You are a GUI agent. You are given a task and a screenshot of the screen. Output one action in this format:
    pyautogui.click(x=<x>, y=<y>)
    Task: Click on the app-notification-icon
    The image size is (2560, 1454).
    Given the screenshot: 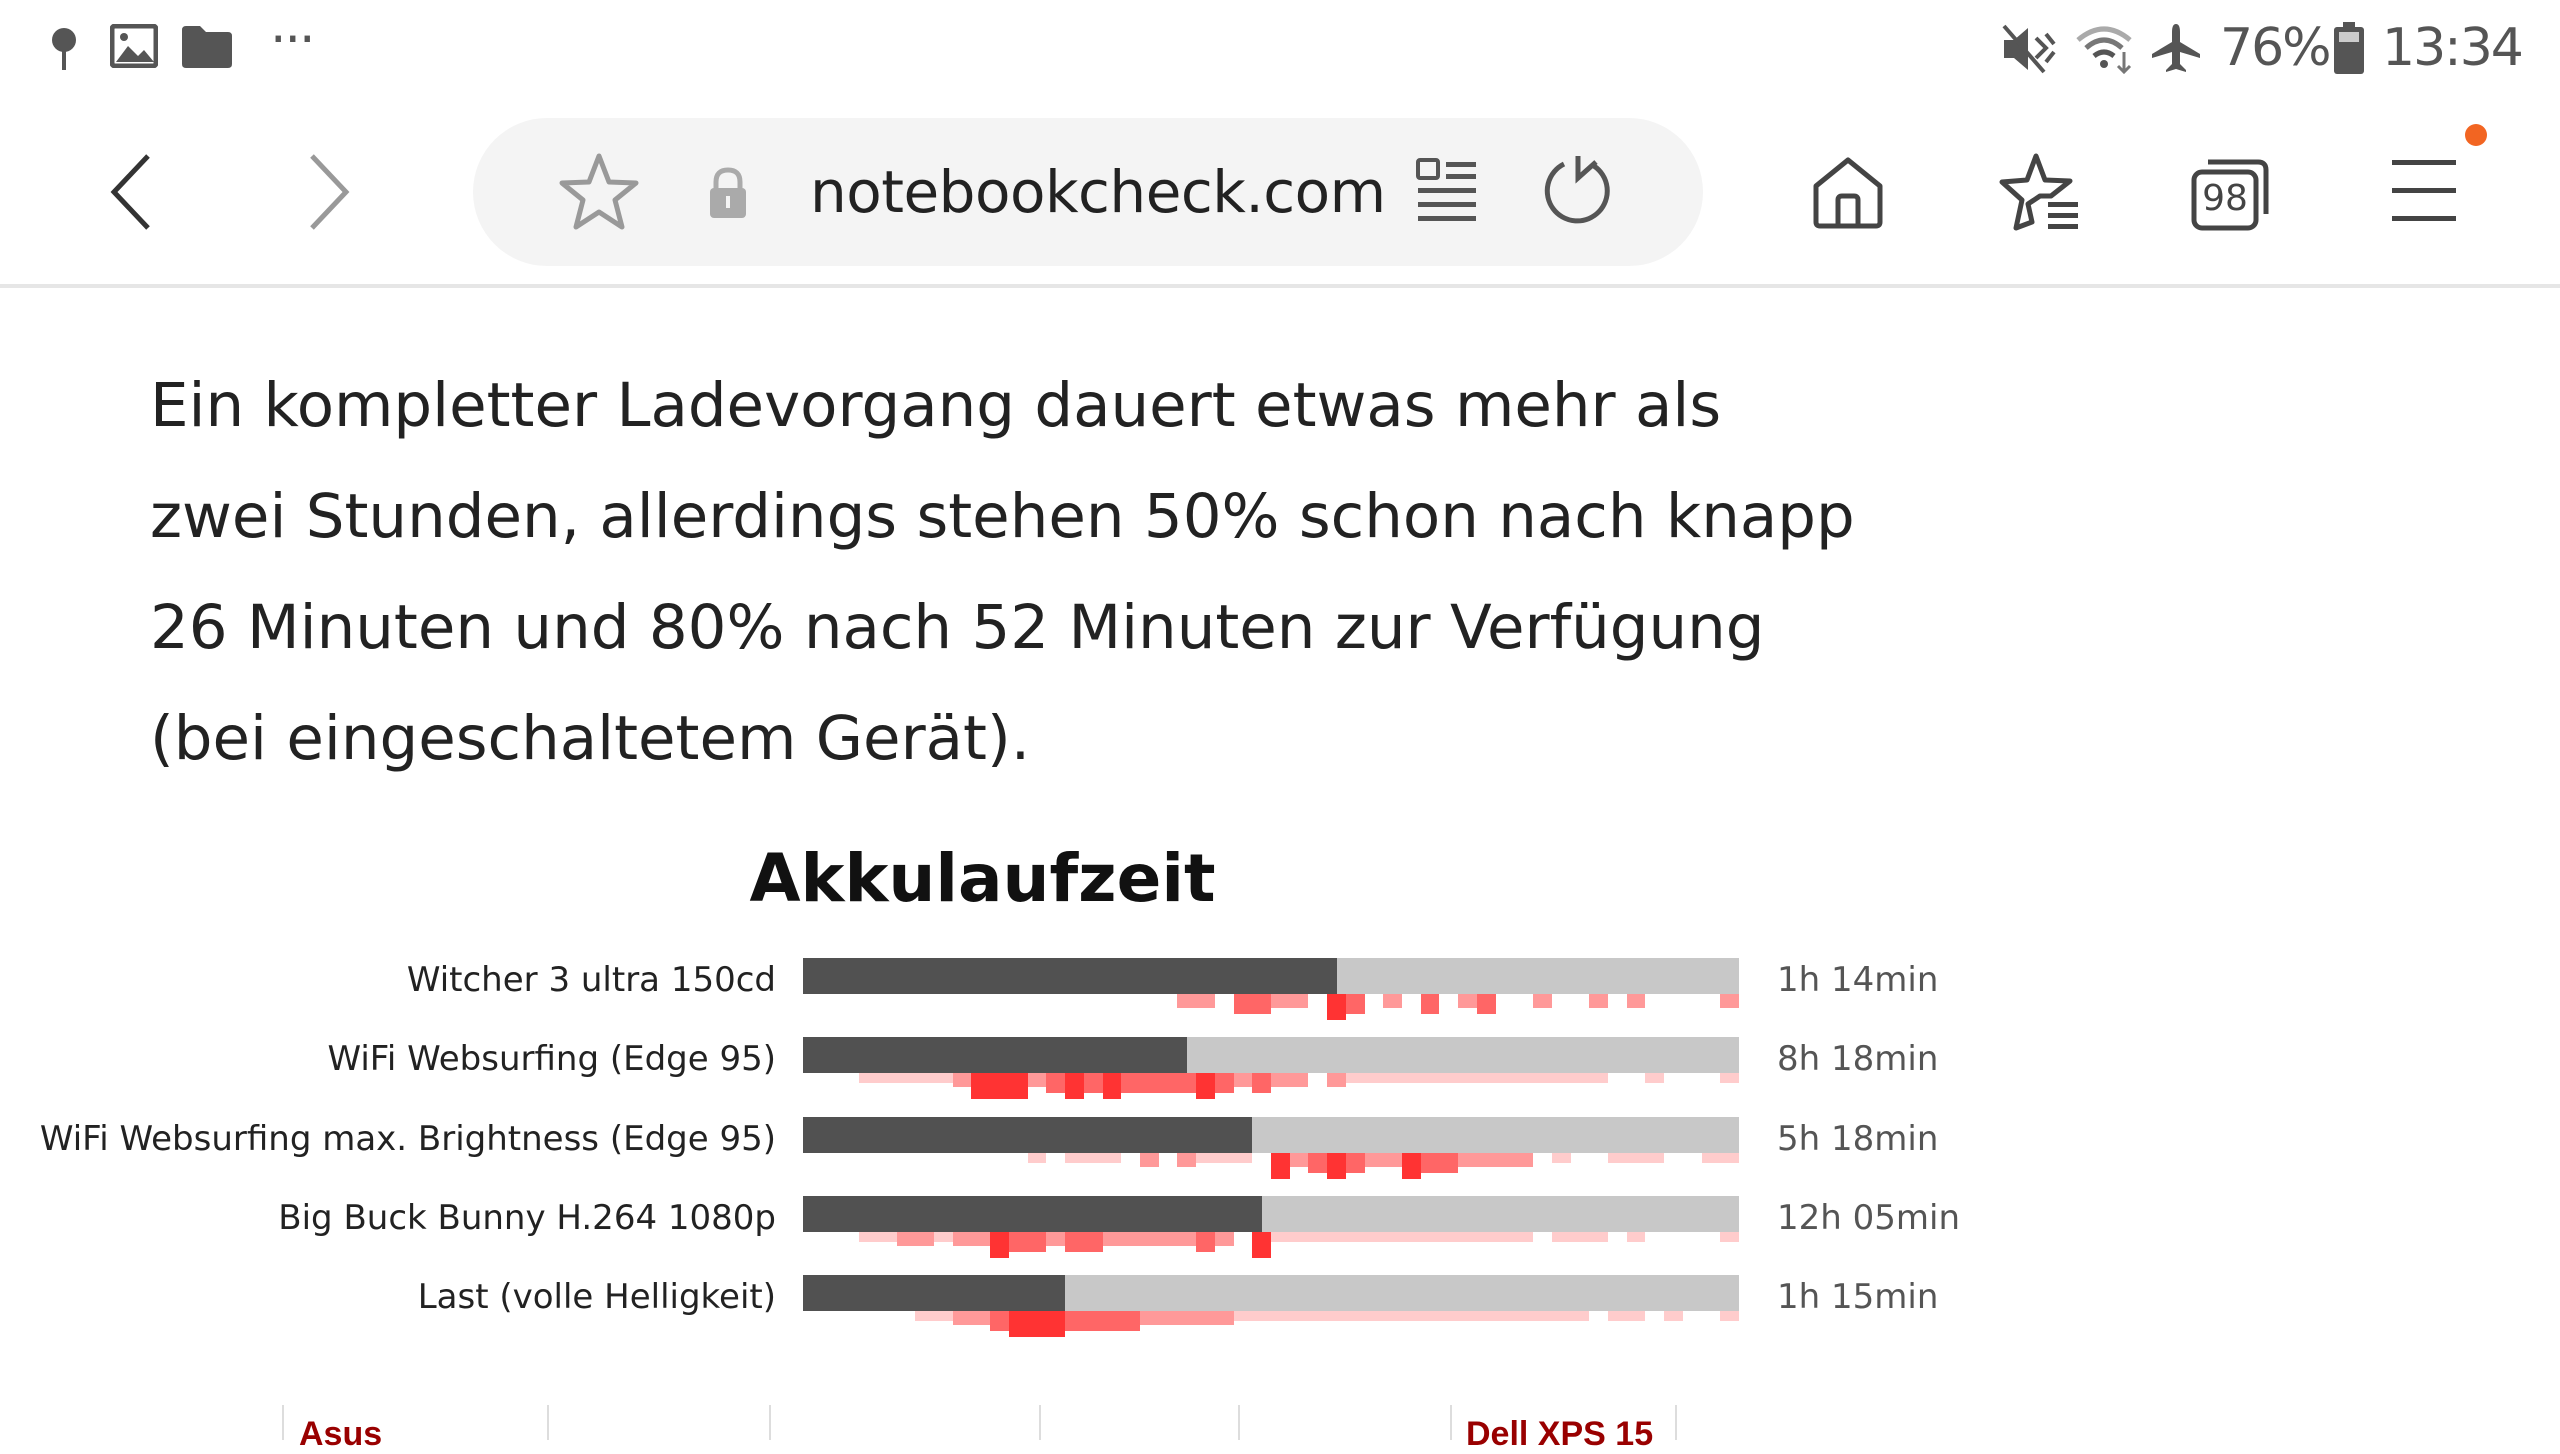 What is the action you would take?
    pyautogui.click(x=64, y=49)
    